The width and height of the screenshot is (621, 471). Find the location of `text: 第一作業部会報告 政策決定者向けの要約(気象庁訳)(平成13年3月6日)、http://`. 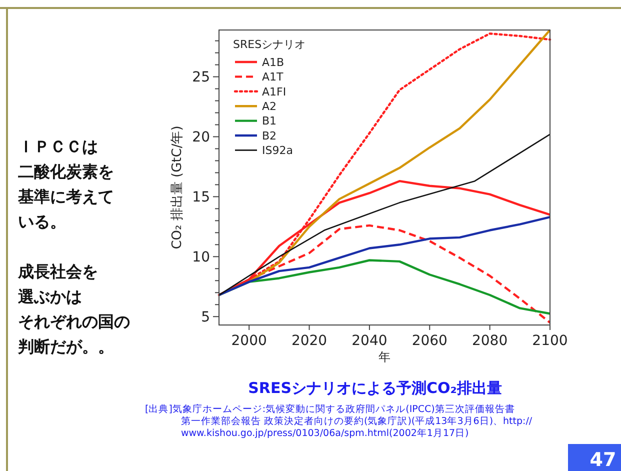

text: 第一作業部会報告 政策決定者向けの要約(気象庁訳)(平成13年3月6日)、http:// is located at coordinates (357, 421).